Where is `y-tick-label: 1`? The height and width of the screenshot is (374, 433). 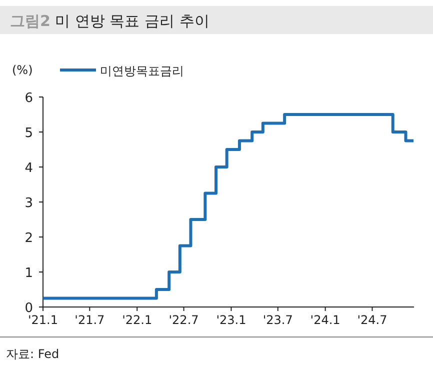
y-tick-label: 1 is located at coordinates (28, 273).